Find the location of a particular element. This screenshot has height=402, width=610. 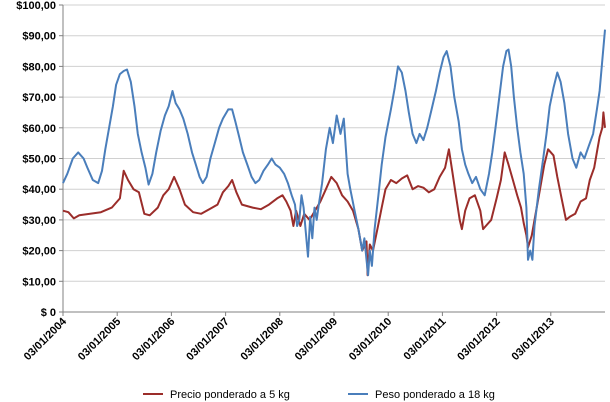

y-tick-label: $100,00 is located at coordinates (36, 6).